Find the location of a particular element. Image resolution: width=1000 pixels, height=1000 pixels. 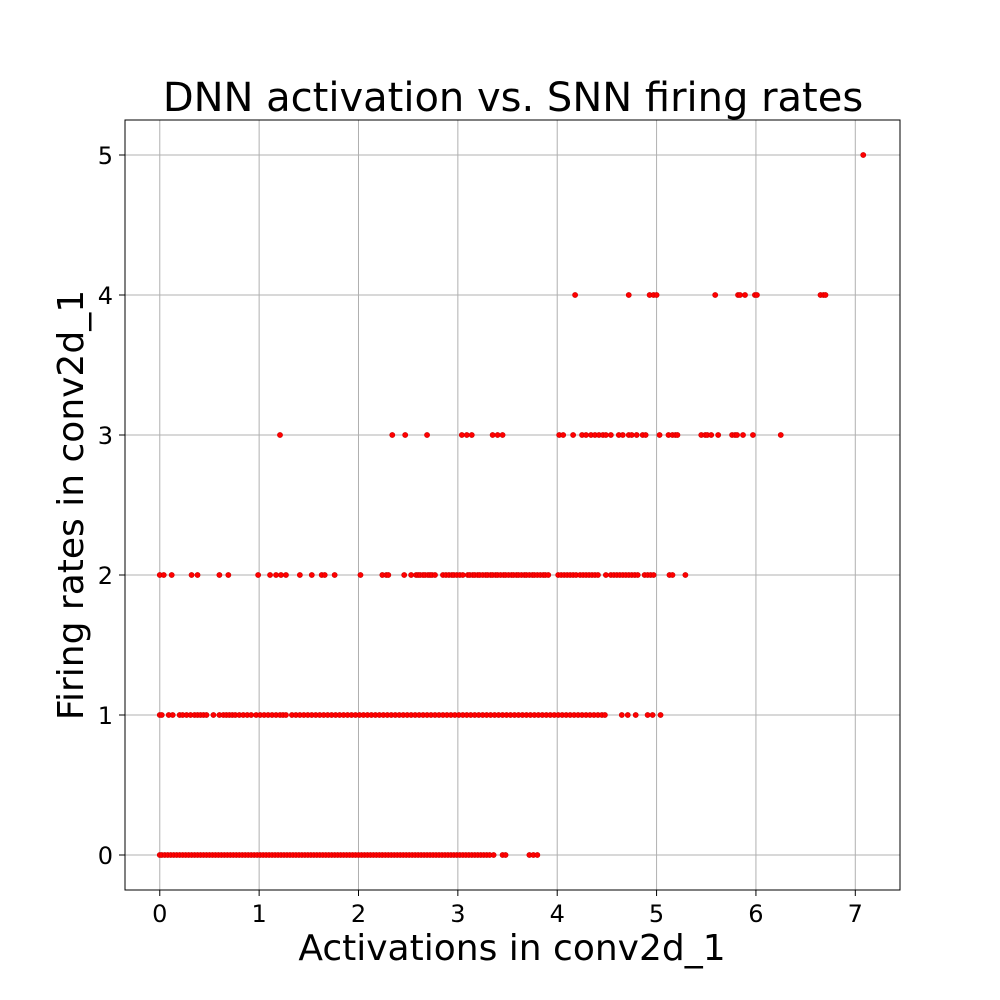

x-tick-label: 3 is located at coordinates (457, 914).